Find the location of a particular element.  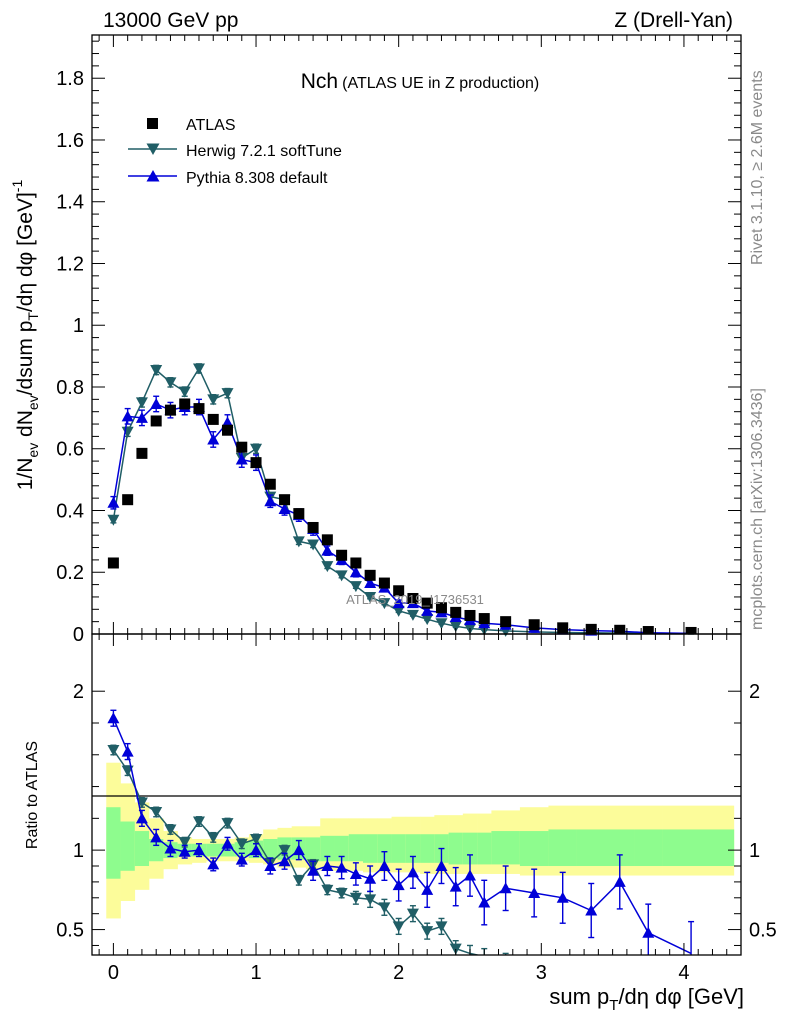

y-tick-label: 0 is located at coordinates (78, 635).